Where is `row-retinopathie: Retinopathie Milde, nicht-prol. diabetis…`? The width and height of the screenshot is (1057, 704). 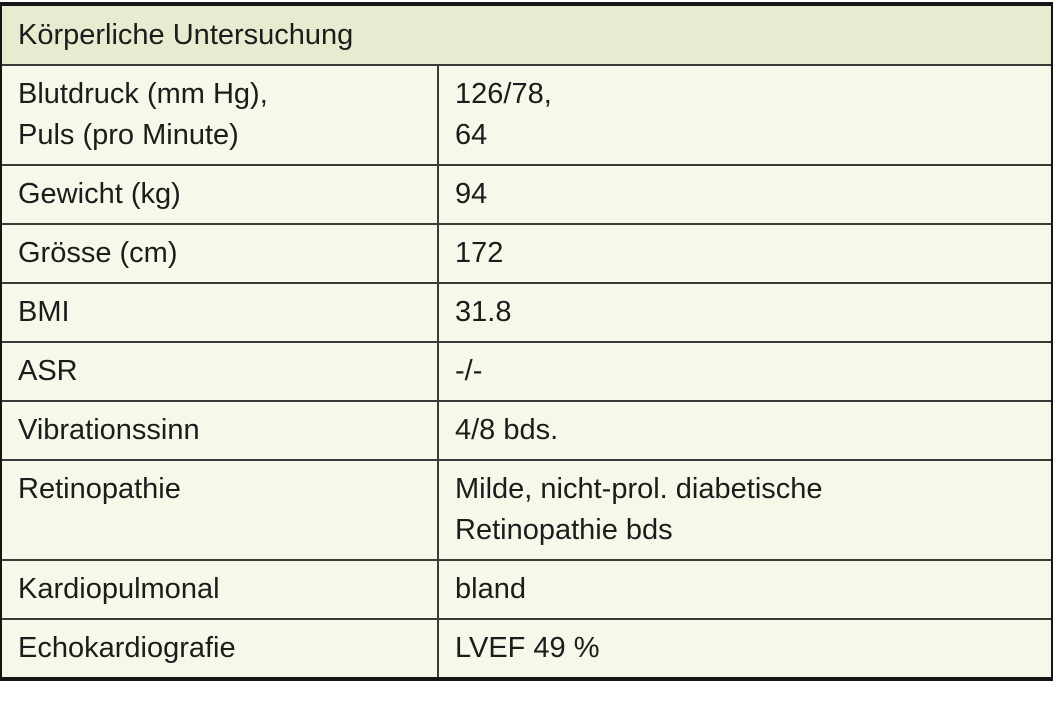 row-retinopathie: Retinopathie Milde, nicht-prol. diabetis… is located at coordinates (526, 509).